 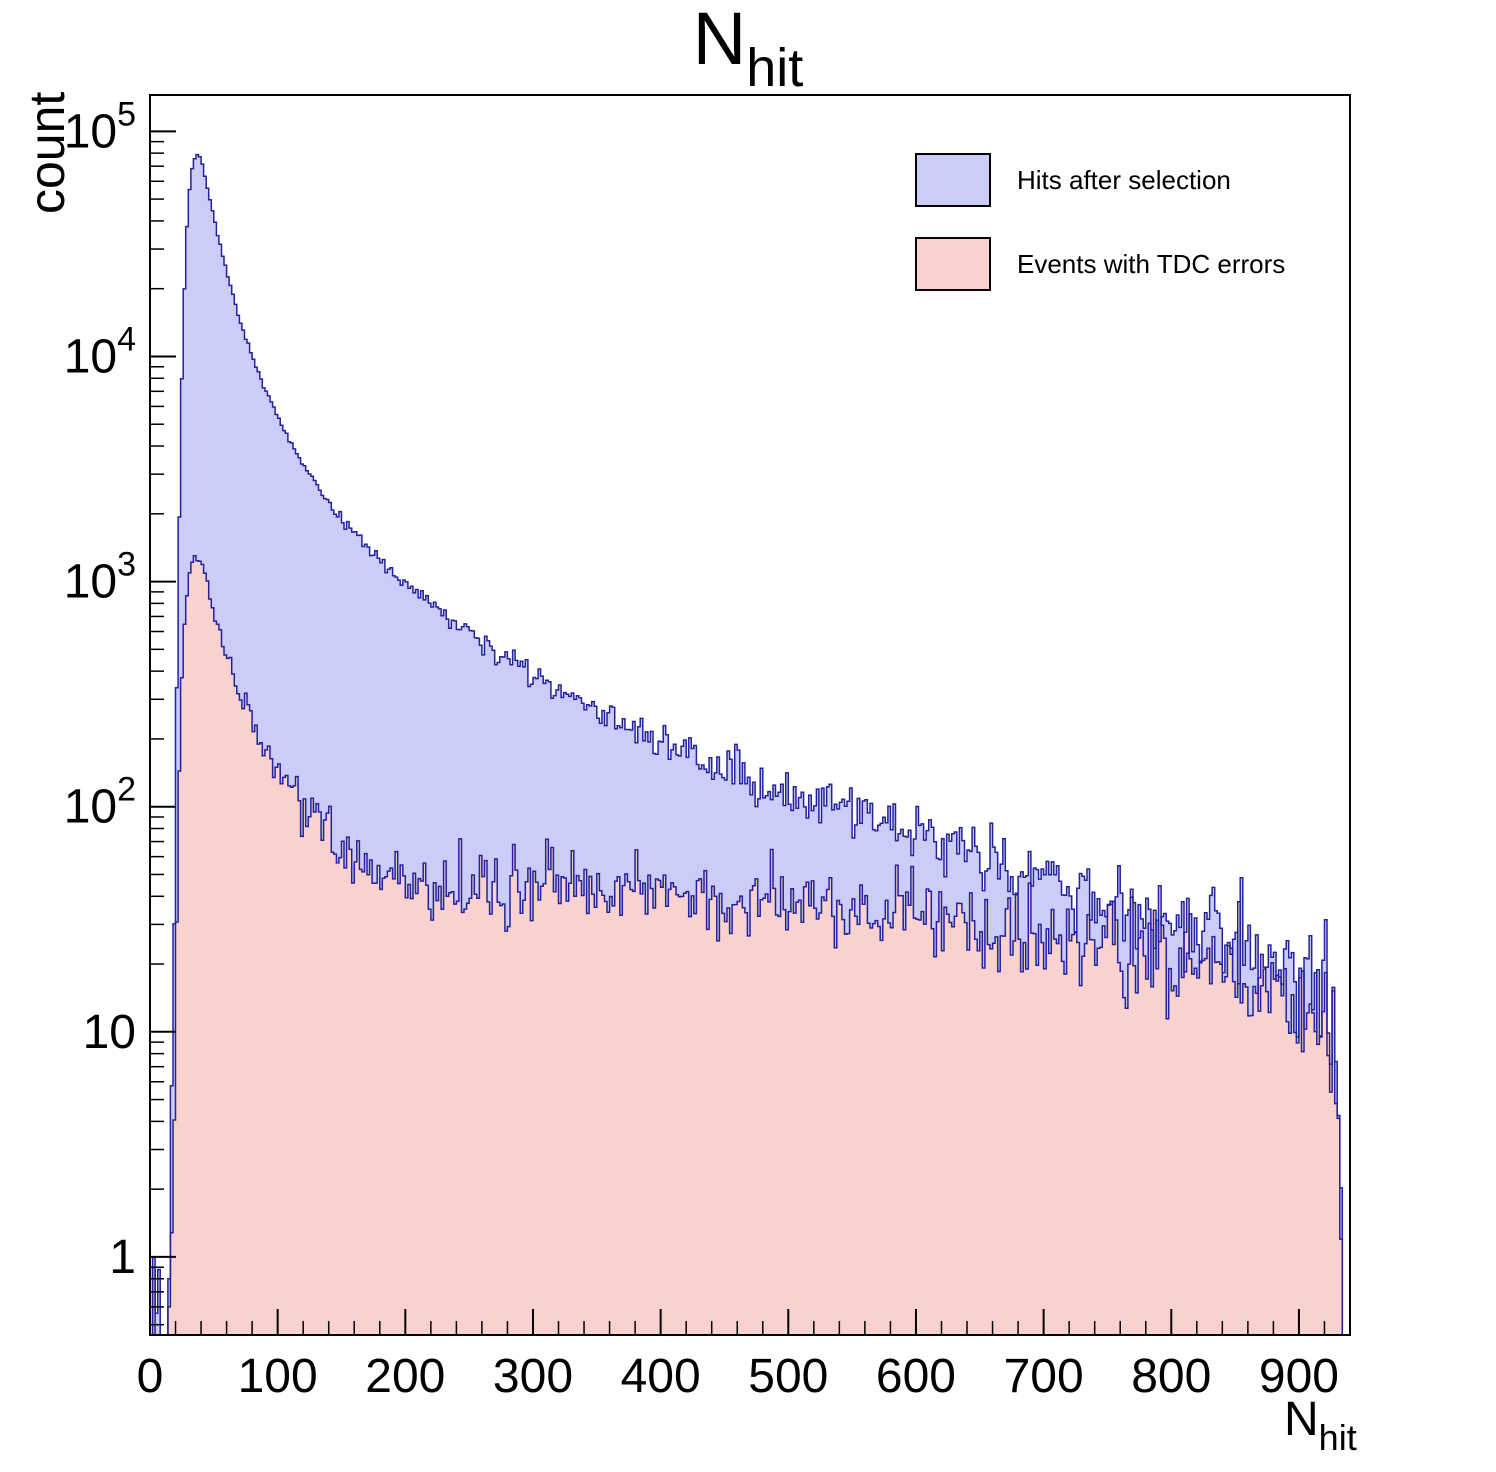 I want to click on y-axis-title: count, so click(x=47, y=152).